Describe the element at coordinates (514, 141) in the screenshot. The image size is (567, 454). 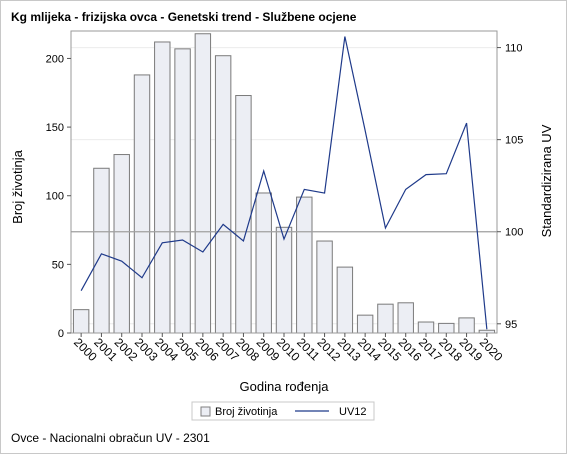
I see `y-right-tick-label: 105` at that location.